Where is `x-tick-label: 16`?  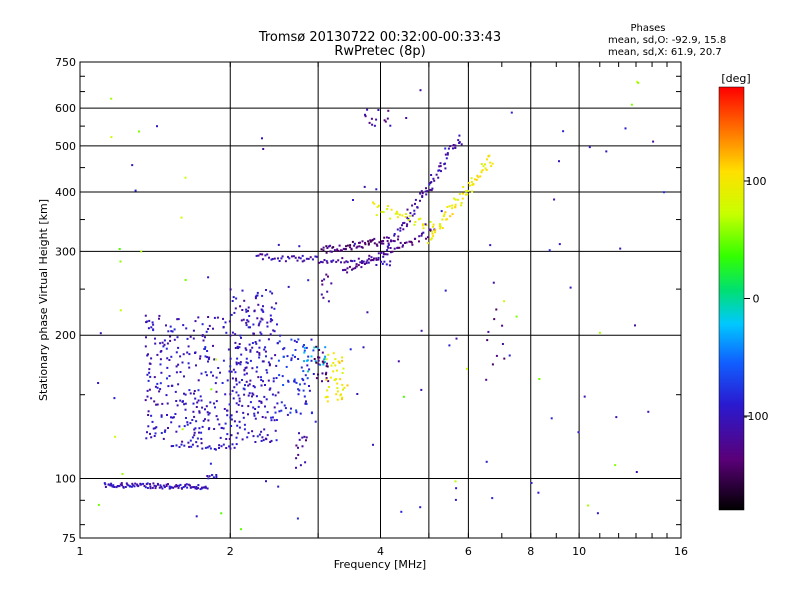
x-tick-label: 16 is located at coordinates (681, 551).